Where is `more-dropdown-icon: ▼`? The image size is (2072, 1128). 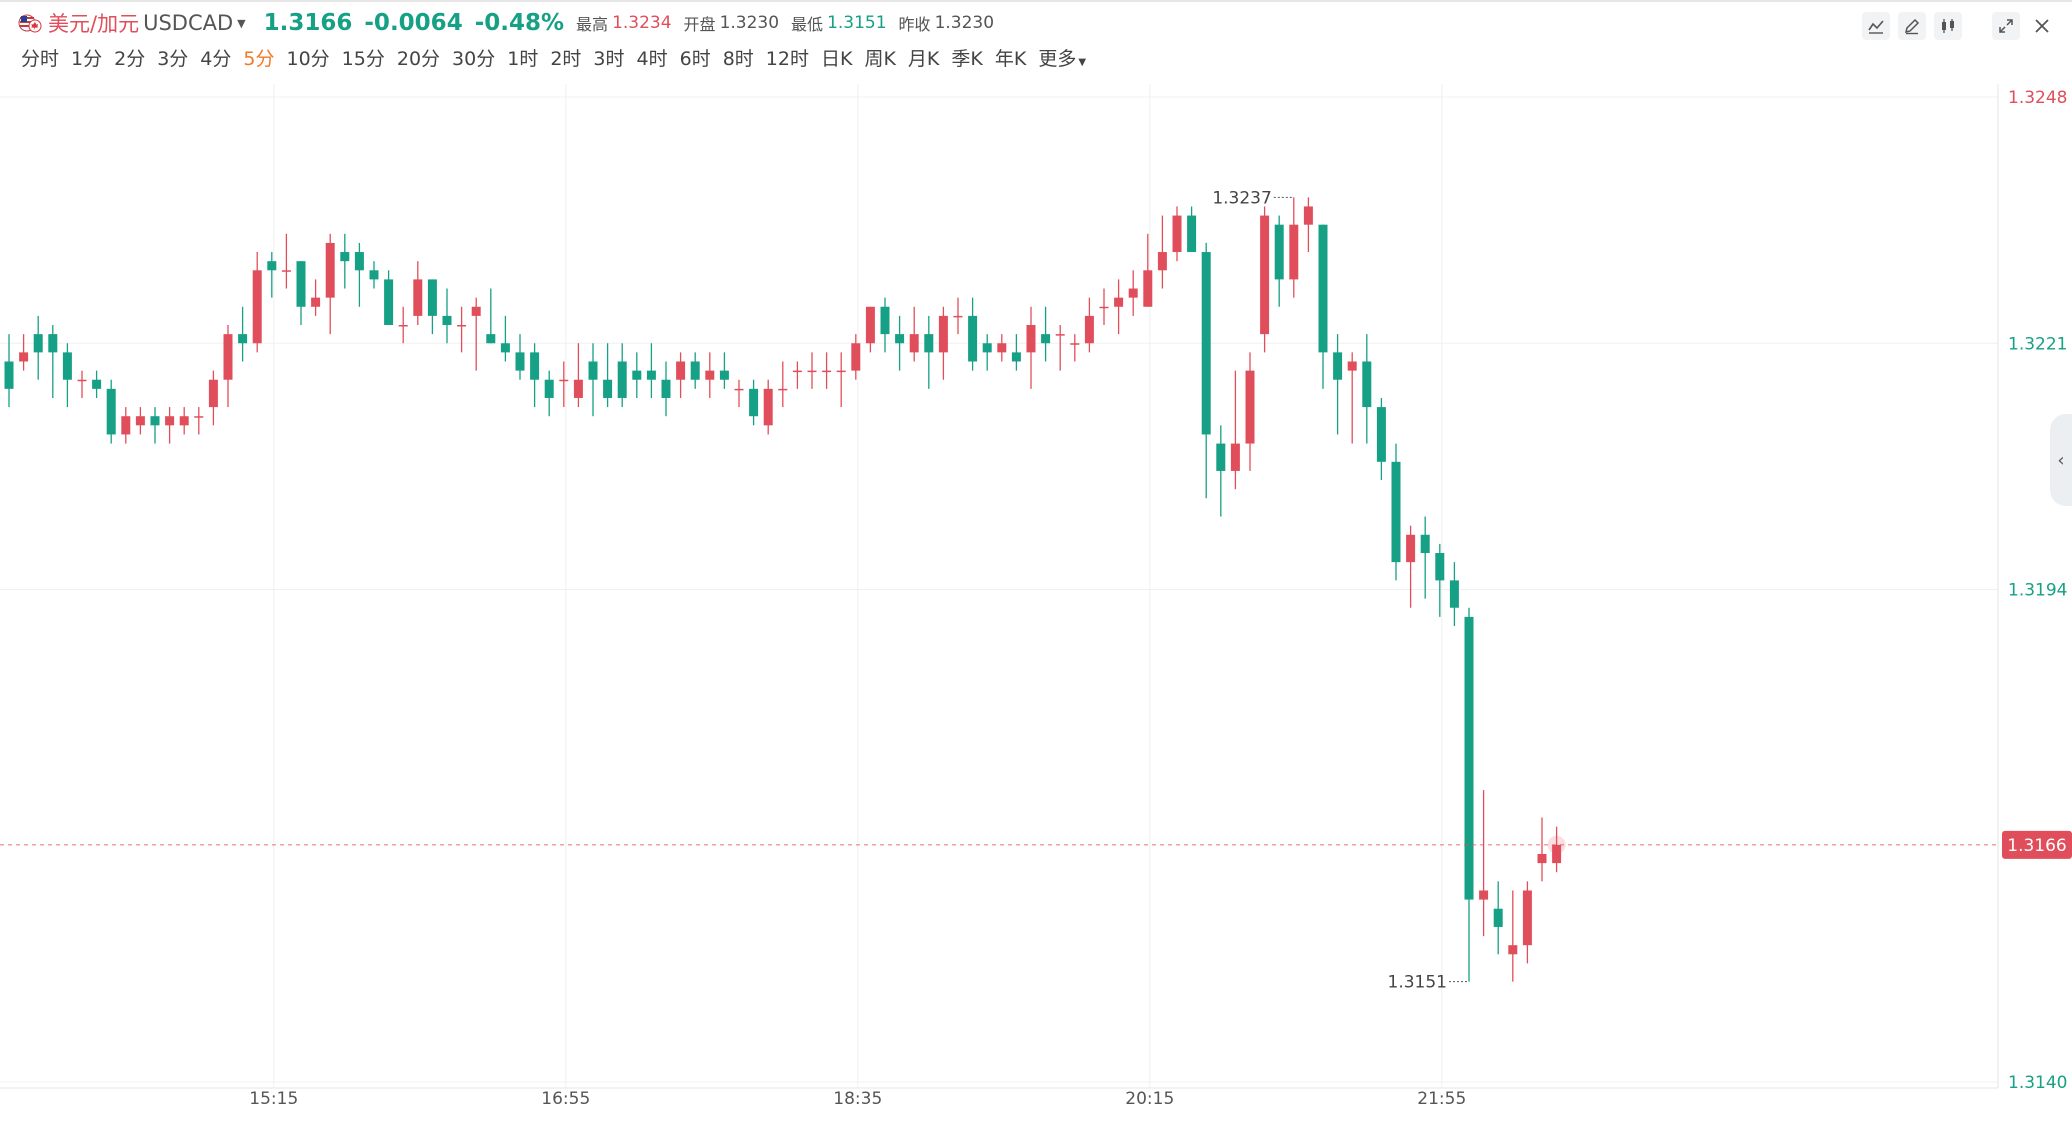 more-dropdown-icon: ▼ is located at coordinates (1082, 62).